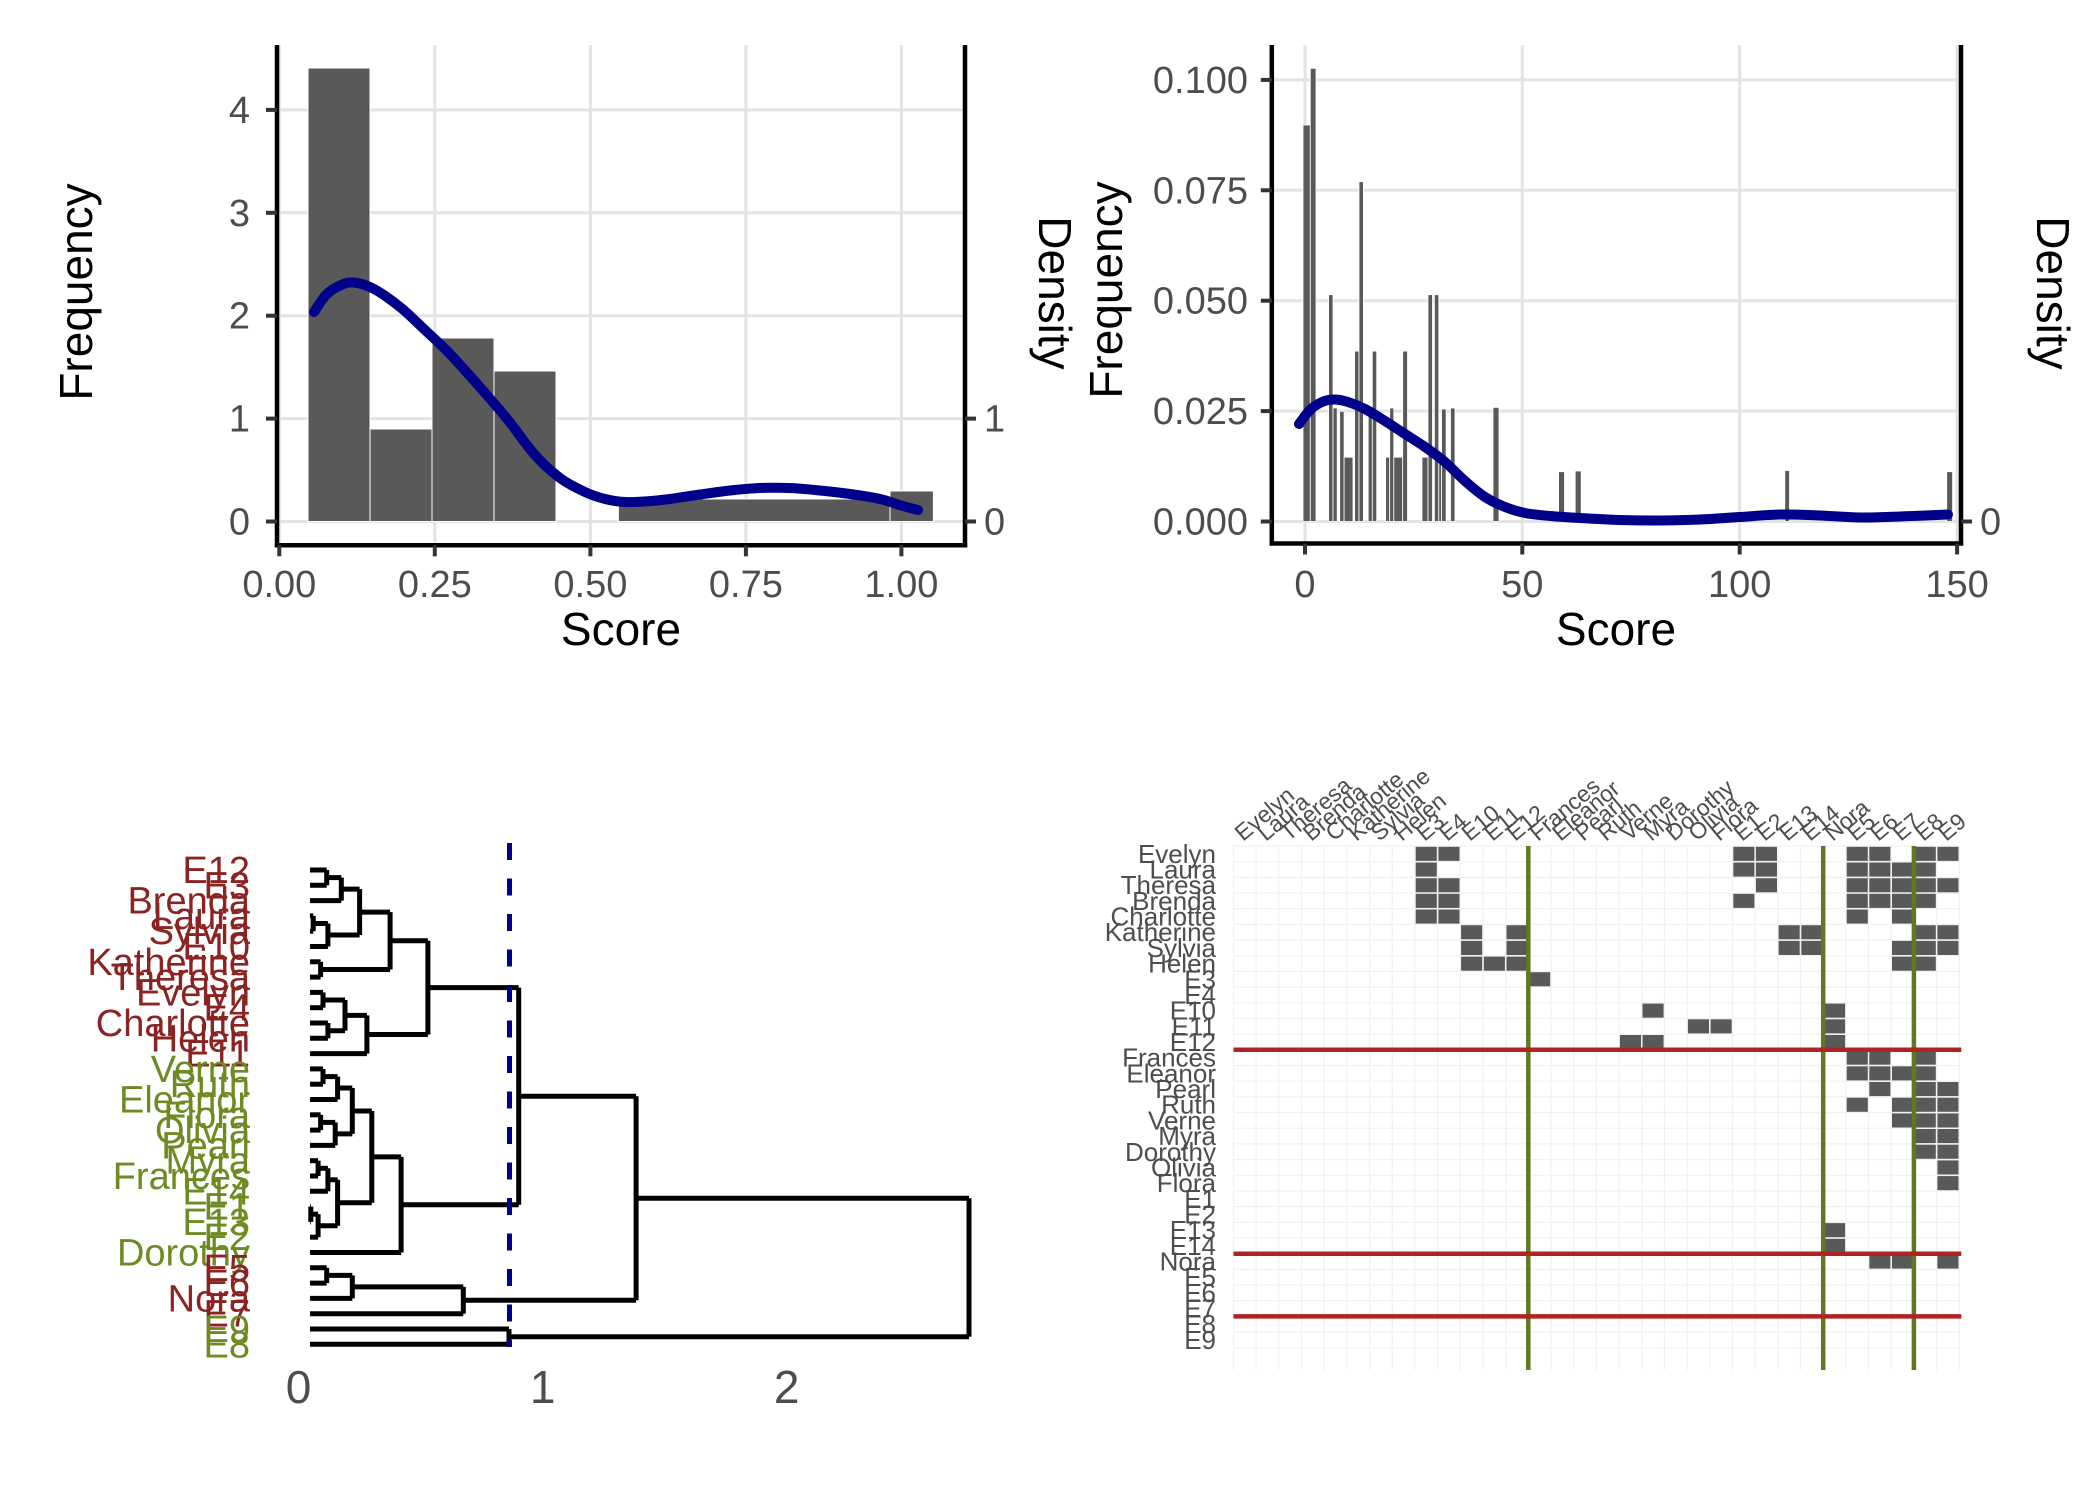  I want to click on svg-text: 3, so click(239, 214).